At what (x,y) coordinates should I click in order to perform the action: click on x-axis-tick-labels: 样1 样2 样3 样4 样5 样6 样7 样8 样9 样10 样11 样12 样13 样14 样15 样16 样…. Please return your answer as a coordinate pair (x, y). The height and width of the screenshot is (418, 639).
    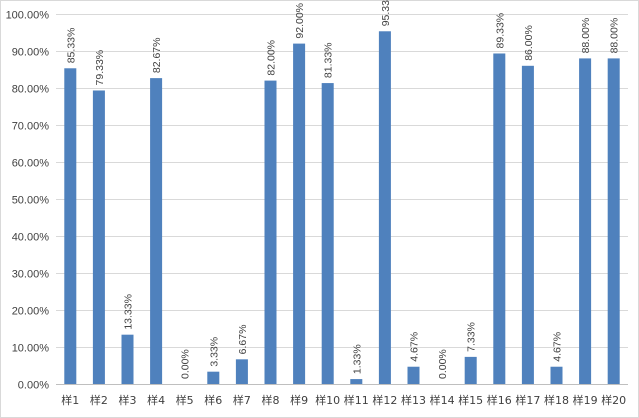
    Looking at the image, I should click on (343, 400).